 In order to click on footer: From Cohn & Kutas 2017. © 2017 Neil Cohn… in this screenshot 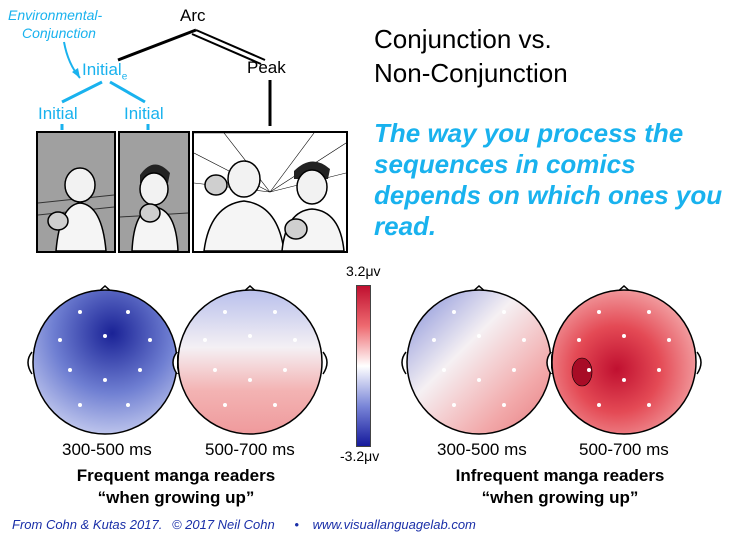, I will do `click(247, 524)`.